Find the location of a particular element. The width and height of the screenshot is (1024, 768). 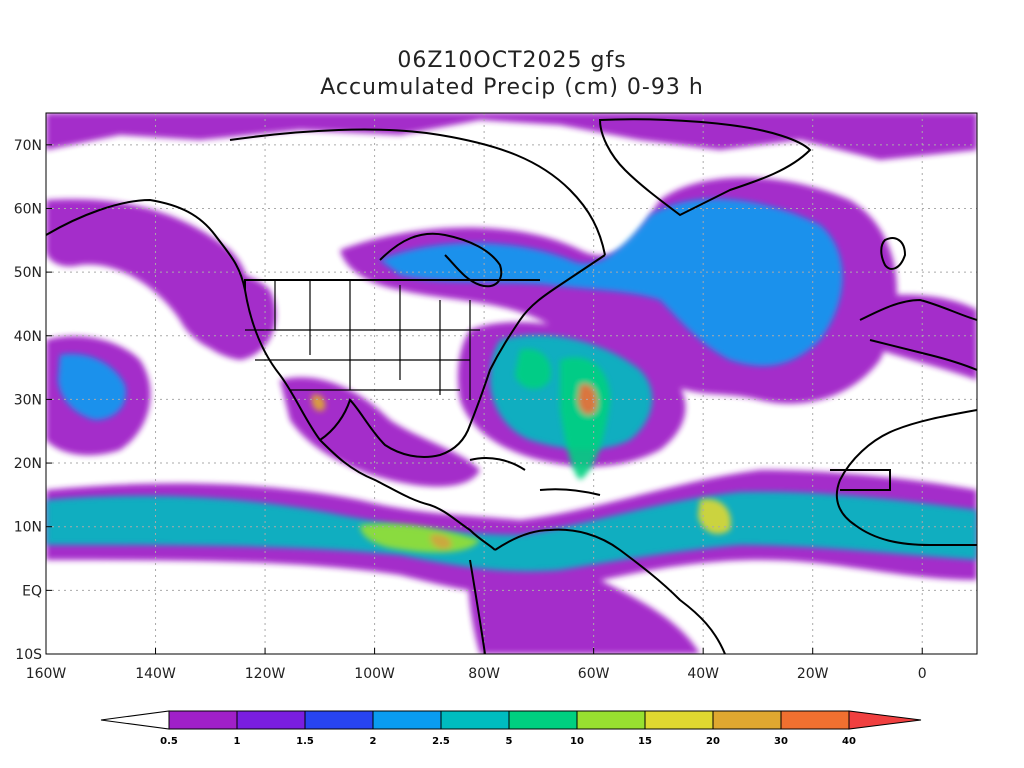

lon-tick-label: 40W is located at coordinates (703, 674).